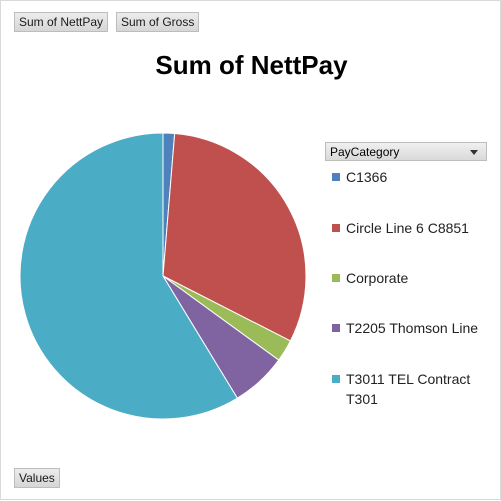 This screenshot has width=501, height=501. I want to click on paycategory-filter-label: PayCategory, so click(365, 152).